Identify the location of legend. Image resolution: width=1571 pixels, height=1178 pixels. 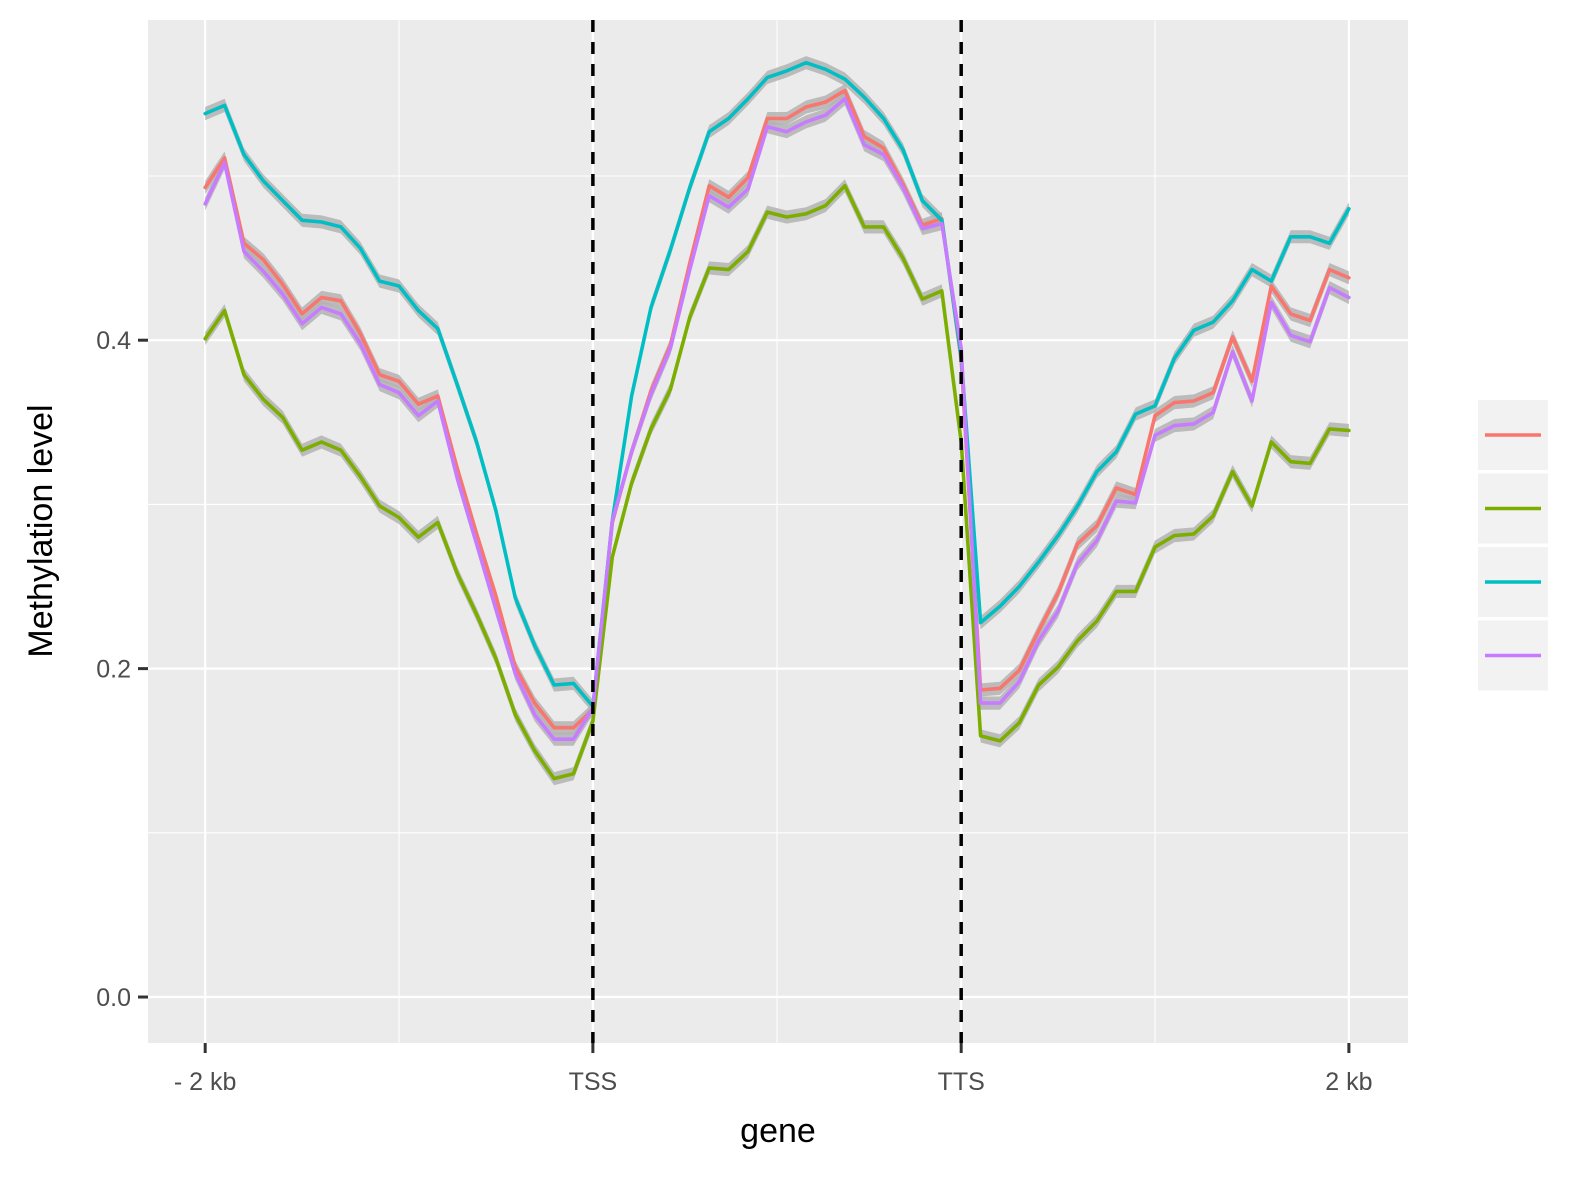
(1513, 545).